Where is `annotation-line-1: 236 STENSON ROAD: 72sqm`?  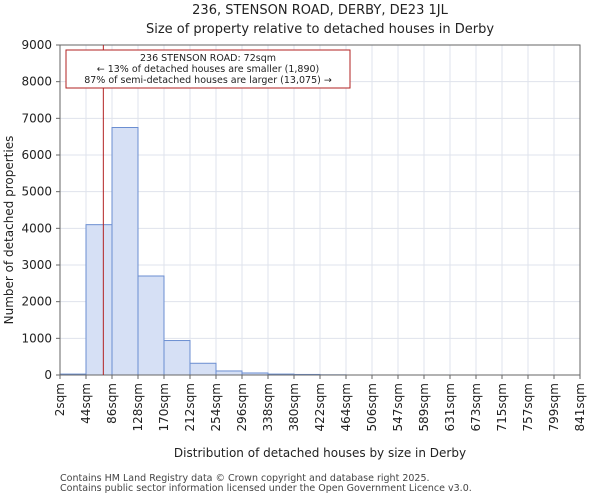
annotation-line-1: 236 STENSON ROAD: 72sqm is located at coordinates (208, 58).